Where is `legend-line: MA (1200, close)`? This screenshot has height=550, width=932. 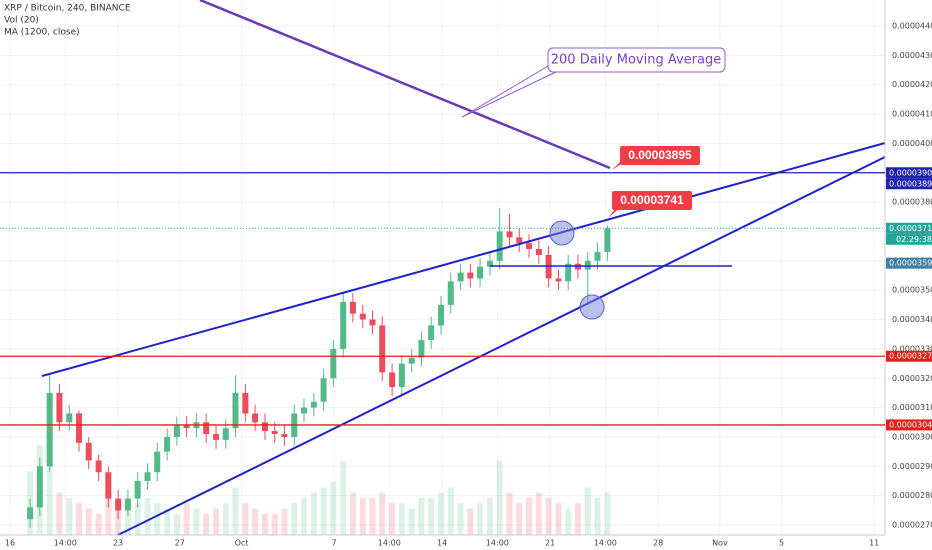 legend-line: MA (1200, close) is located at coordinates (42, 33).